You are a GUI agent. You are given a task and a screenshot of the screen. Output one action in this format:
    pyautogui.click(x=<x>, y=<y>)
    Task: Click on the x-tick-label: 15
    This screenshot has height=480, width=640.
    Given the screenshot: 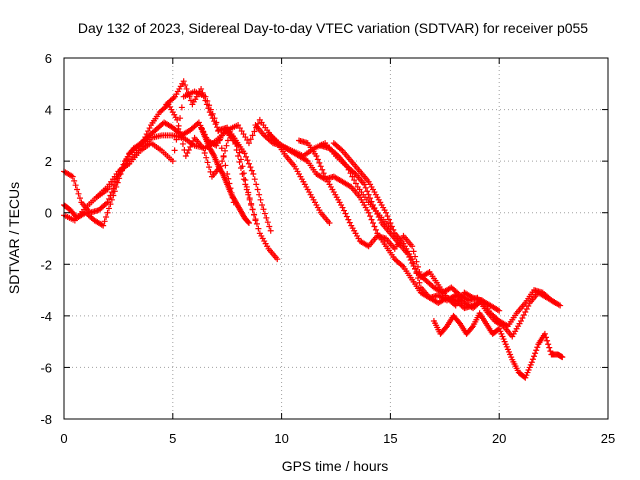 What is the action you would take?
    pyautogui.click(x=390, y=438)
    